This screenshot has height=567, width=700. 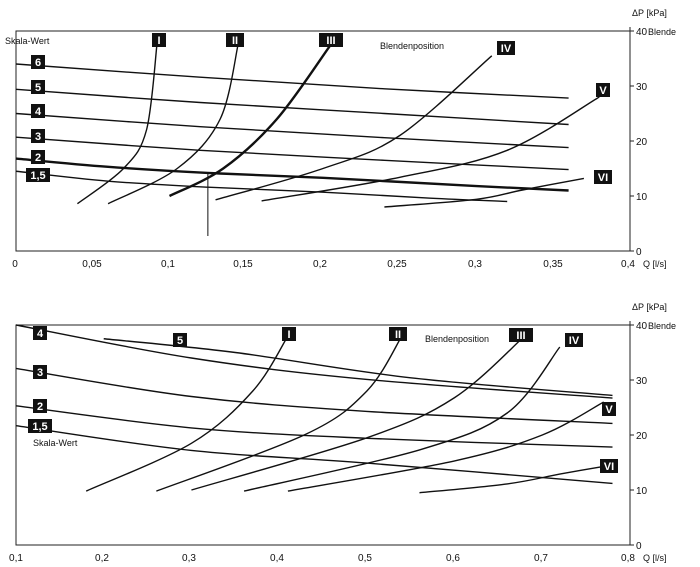 I want to click on scale-badge-4-box, so click(x=38, y=111).